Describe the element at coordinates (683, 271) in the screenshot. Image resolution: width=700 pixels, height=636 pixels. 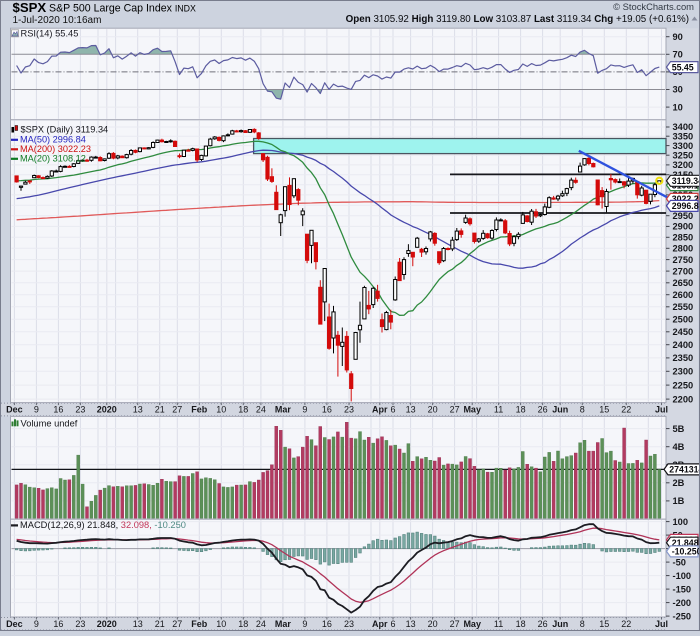
I see `svg-text: 2700` at that location.